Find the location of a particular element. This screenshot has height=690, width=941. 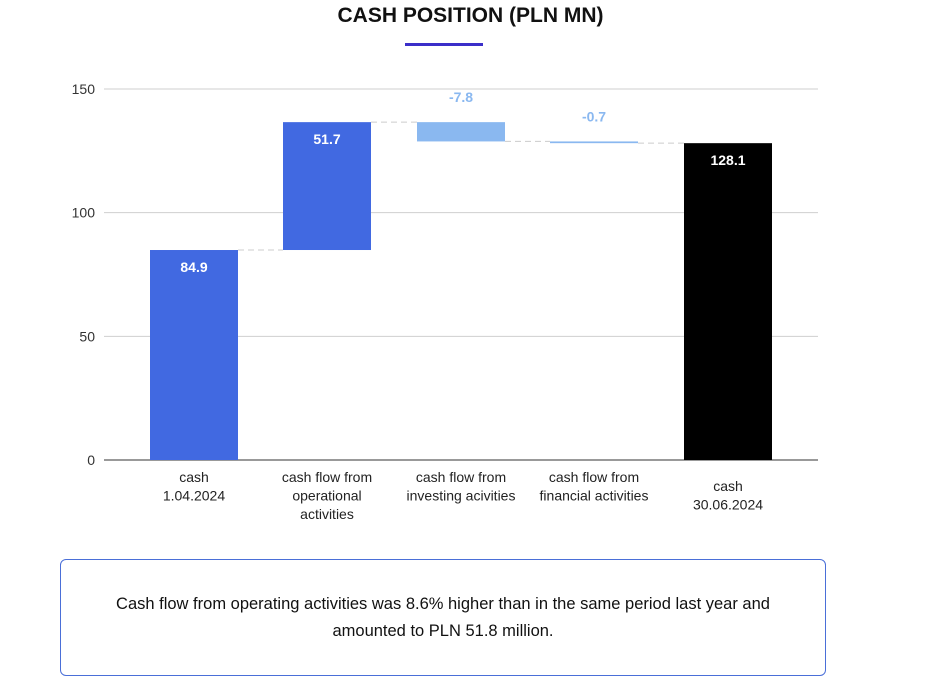

chart-title: CASH POSITION (PLN MN) is located at coordinates (470, 15).